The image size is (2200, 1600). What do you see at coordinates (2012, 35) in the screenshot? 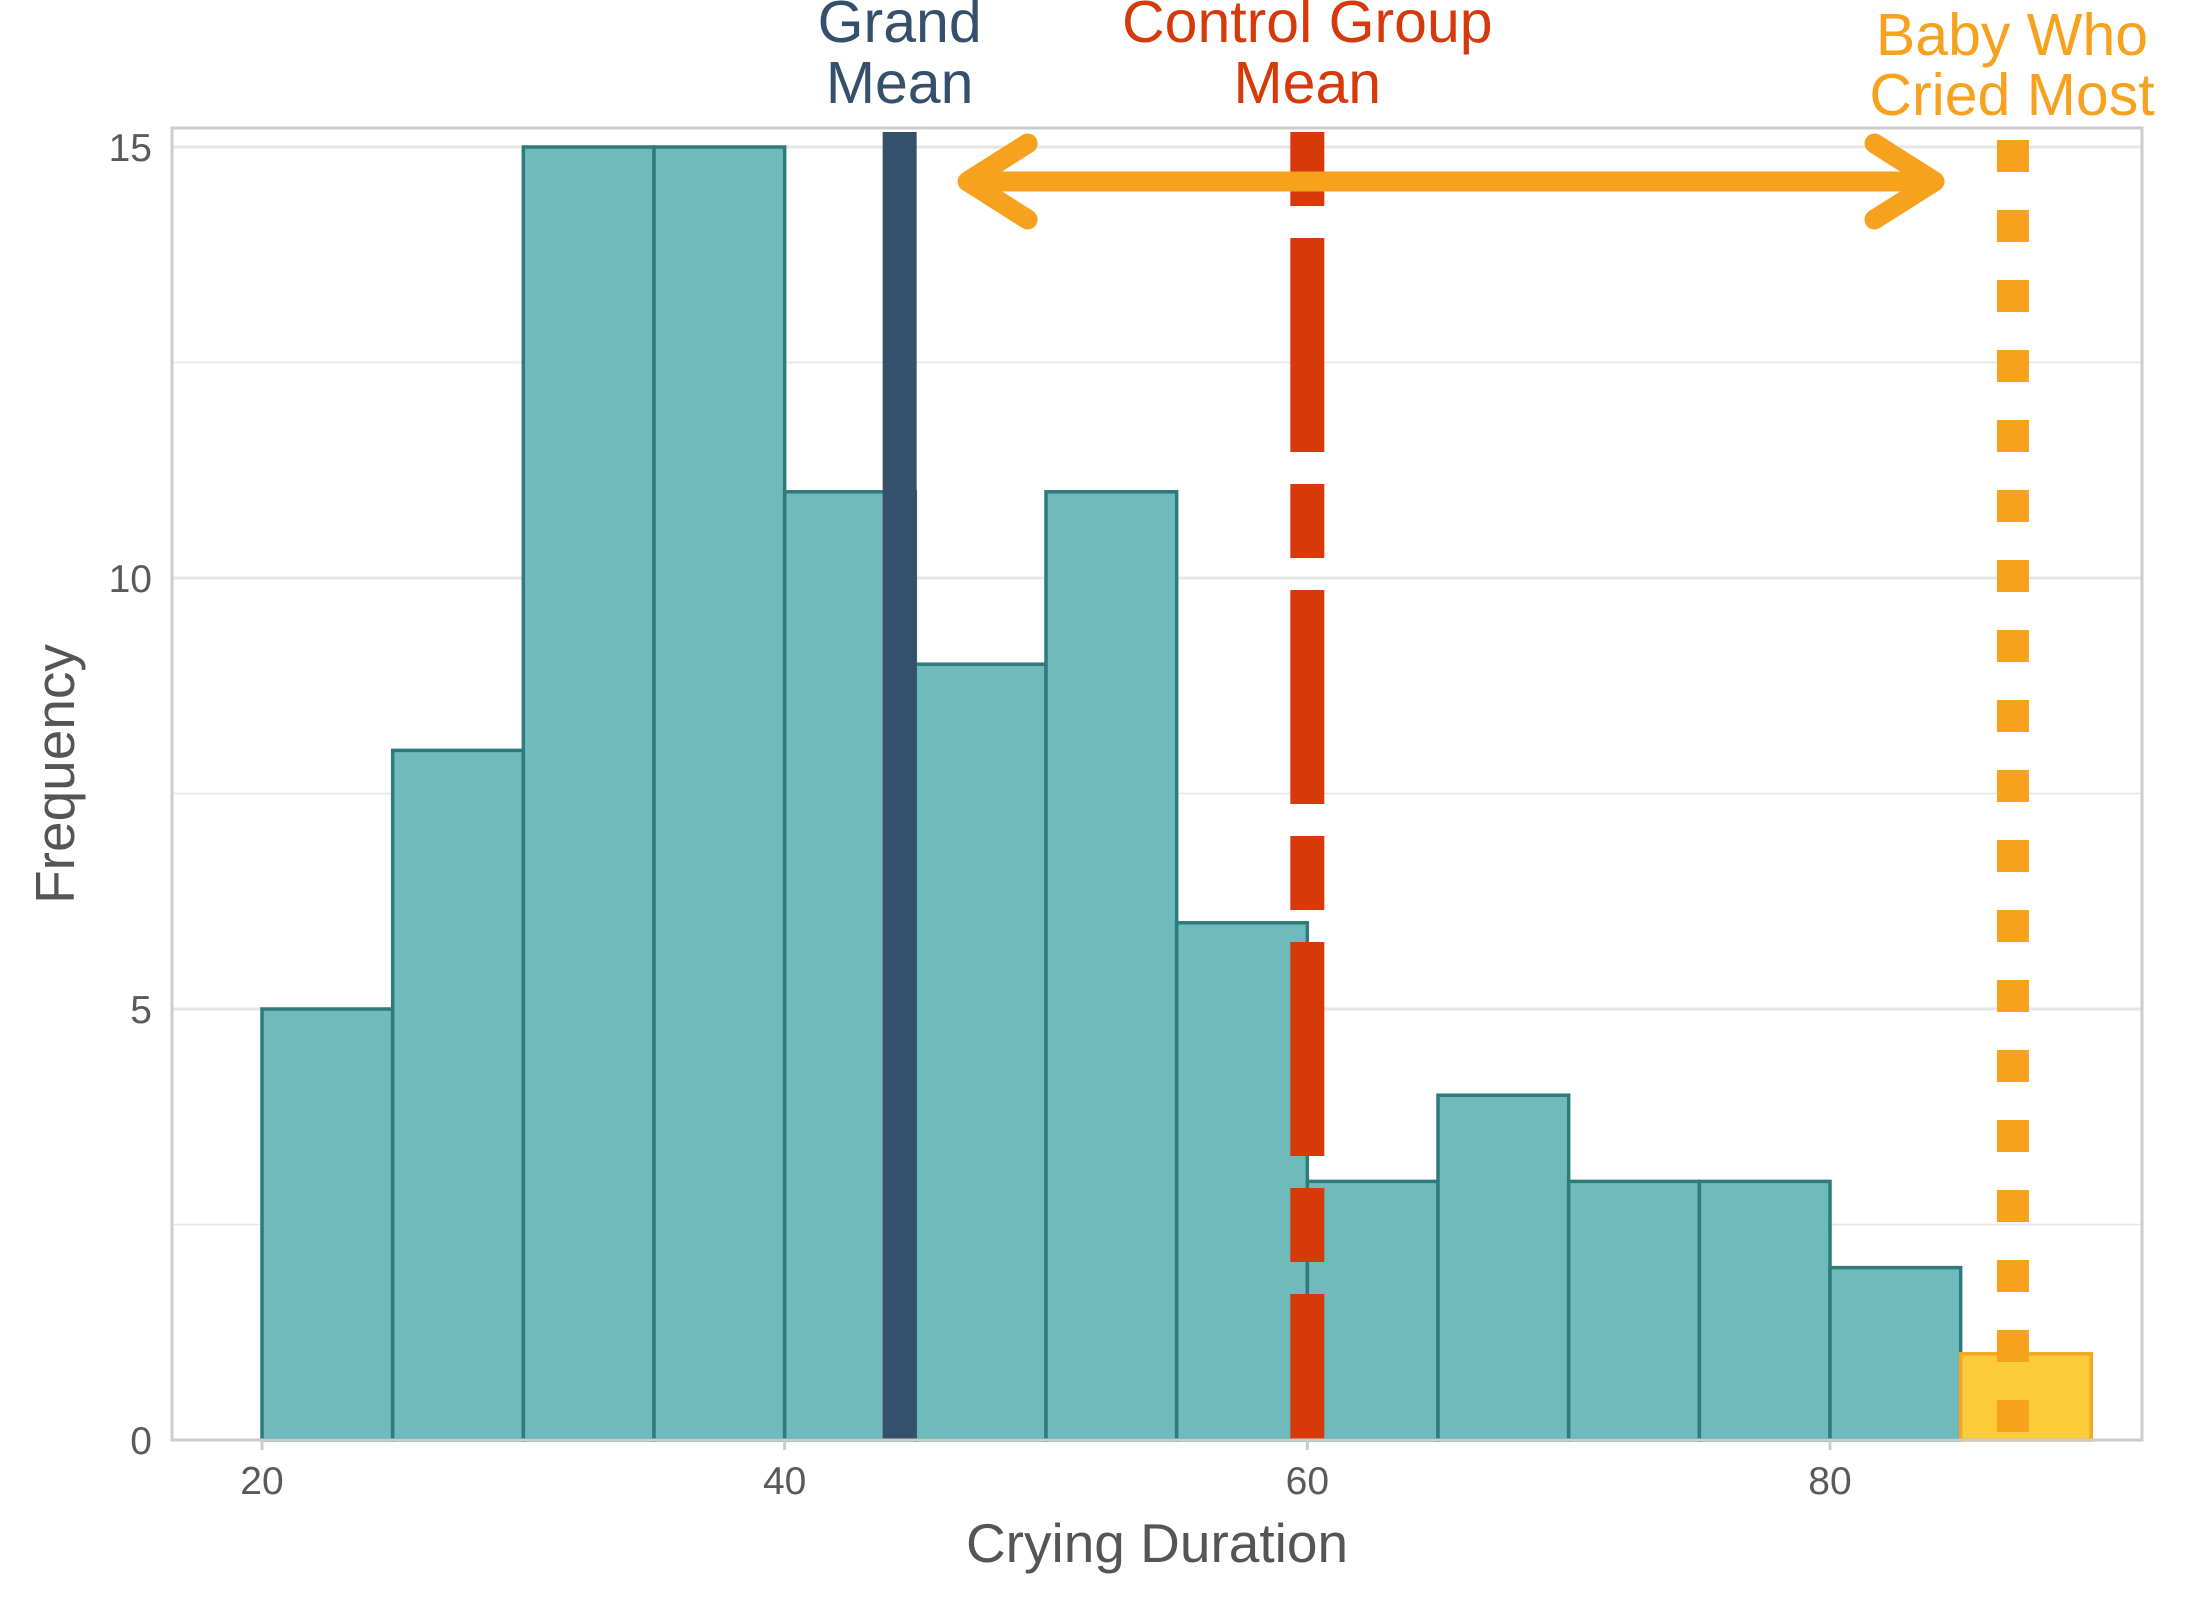
I see `reference-label-3-line-1: Baby Who` at bounding box center [2012, 35].